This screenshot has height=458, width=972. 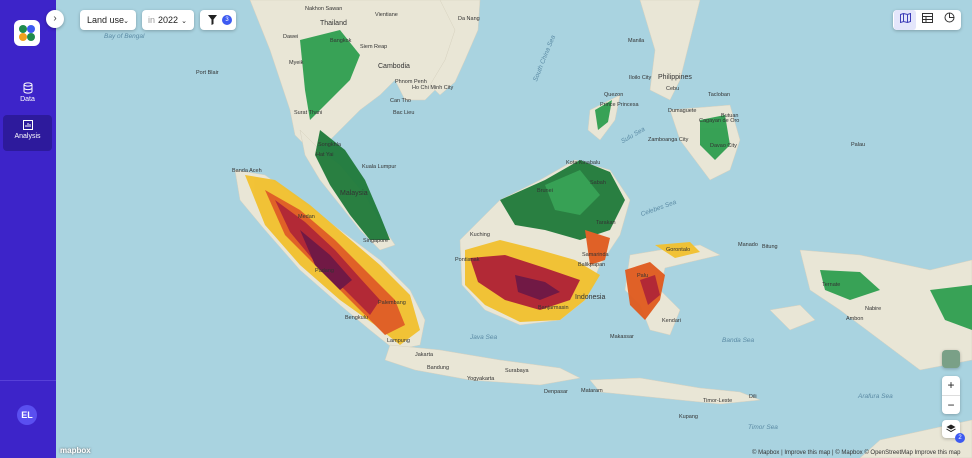 What do you see at coordinates (55, 19) in the screenshot?
I see `sidebar-collapse-button: ›` at bounding box center [55, 19].